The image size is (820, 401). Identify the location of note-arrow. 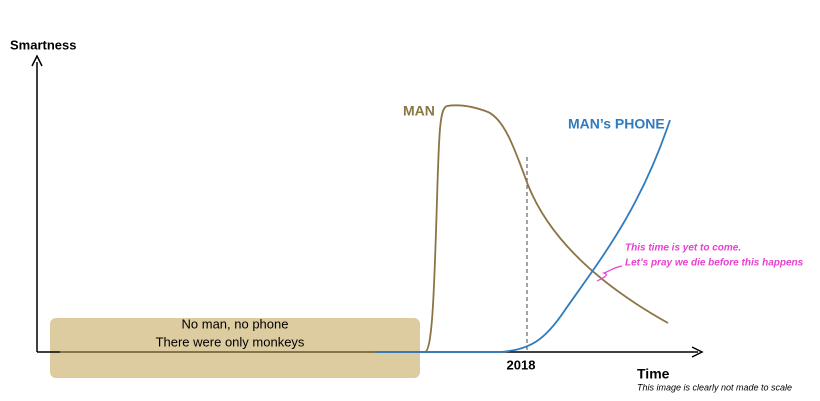
(609, 273).